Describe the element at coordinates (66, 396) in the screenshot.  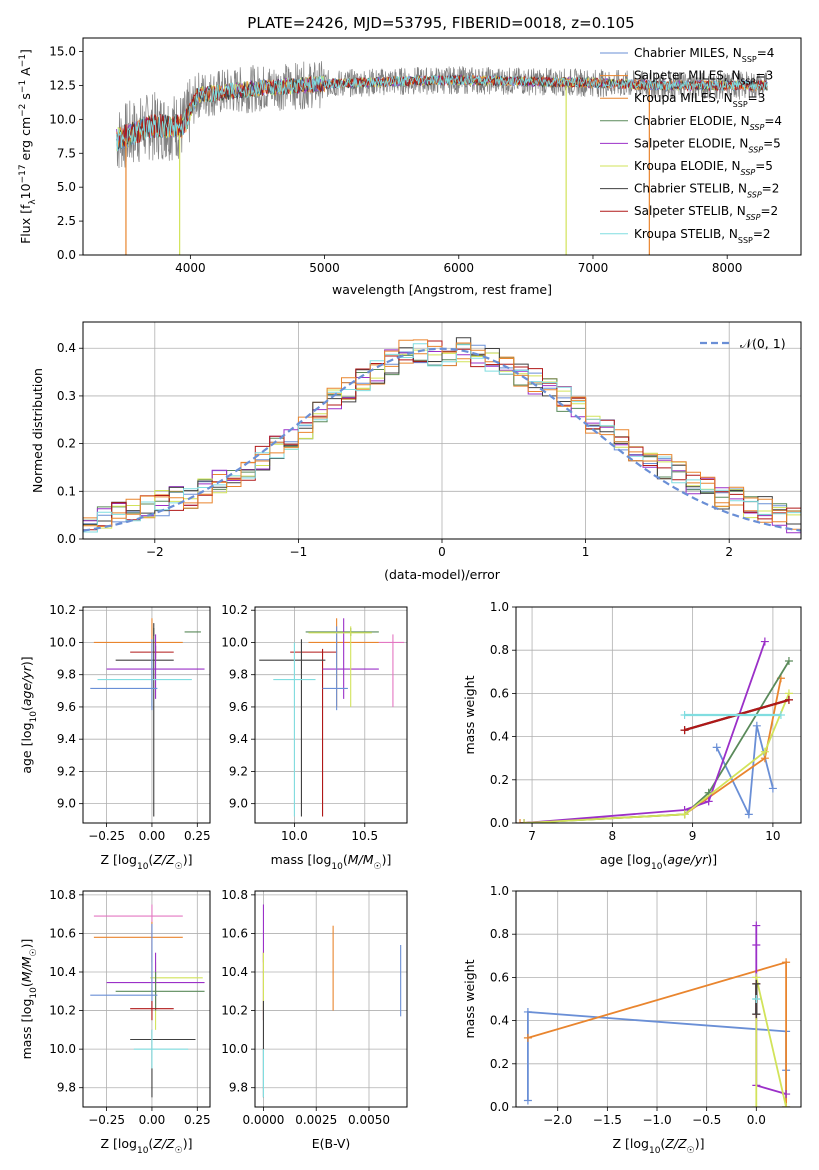
I see `y-tick-label: 0.3` at that location.